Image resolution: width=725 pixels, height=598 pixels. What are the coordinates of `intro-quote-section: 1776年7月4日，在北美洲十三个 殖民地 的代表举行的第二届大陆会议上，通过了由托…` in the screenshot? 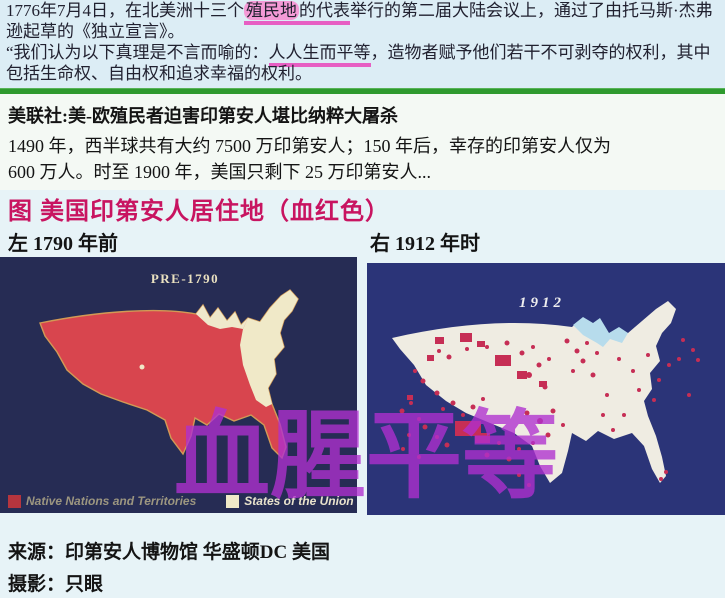 It's located at (362, 44).